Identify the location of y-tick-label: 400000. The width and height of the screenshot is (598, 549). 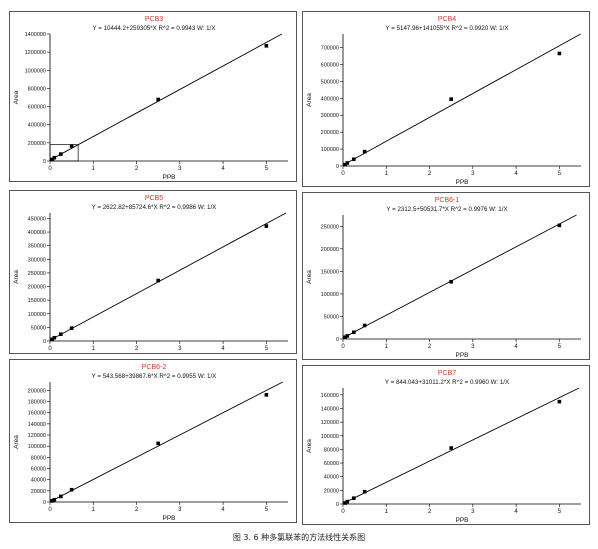
(37, 233).